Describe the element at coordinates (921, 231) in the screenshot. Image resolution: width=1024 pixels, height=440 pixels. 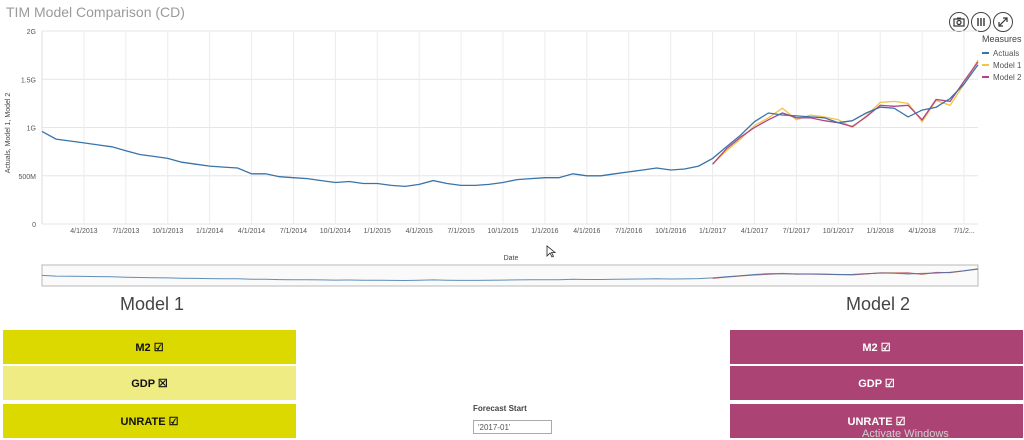
I see `x-tick-label: 4/1/2018` at that location.